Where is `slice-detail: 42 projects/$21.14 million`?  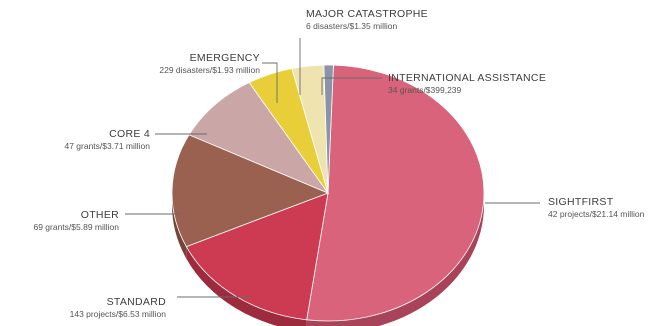
slice-detail: 42 projects/$21.14 million is located at coordinates (596, 214).